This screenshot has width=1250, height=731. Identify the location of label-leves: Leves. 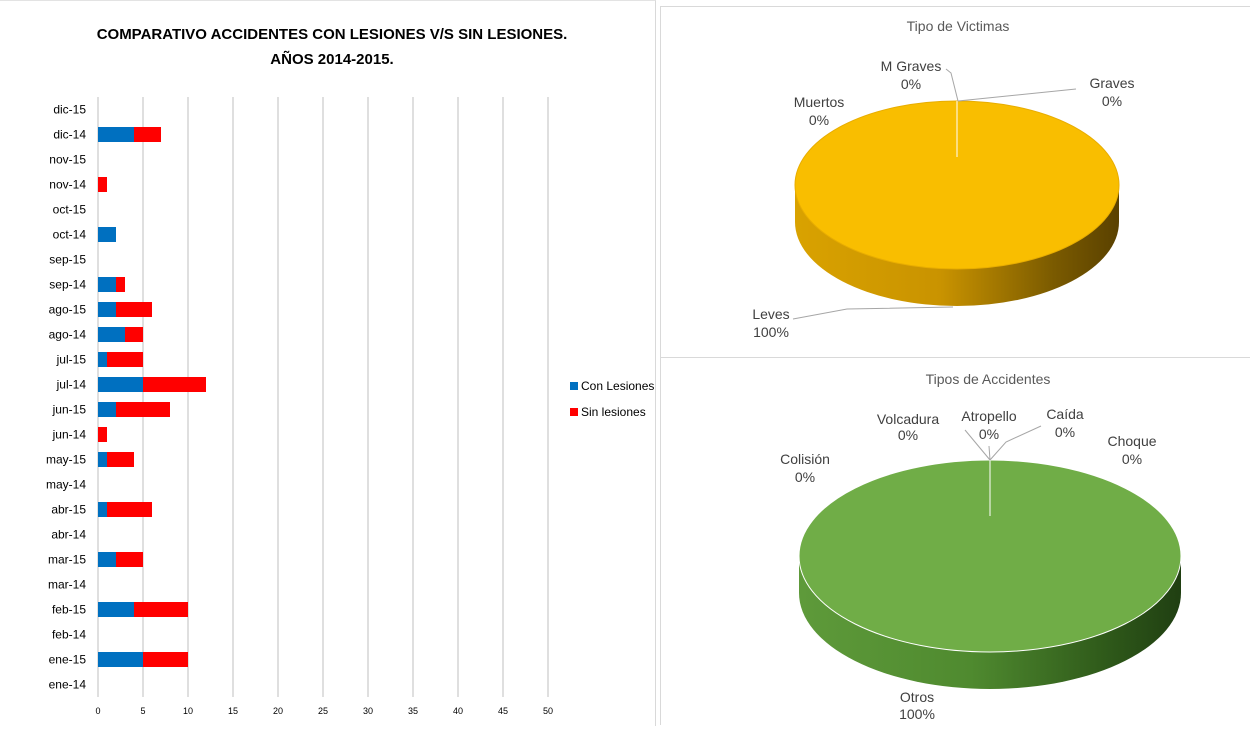
(770, 314).